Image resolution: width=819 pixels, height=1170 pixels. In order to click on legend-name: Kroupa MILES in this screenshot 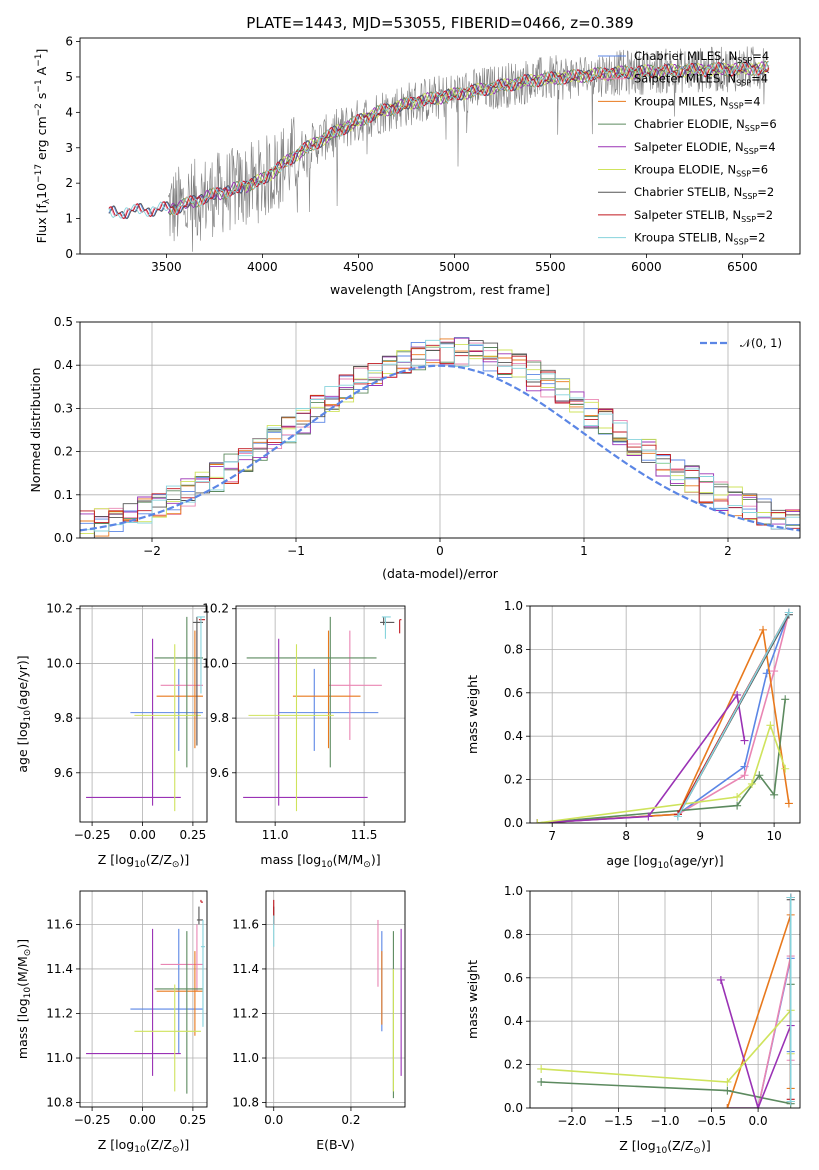, I will do `click(673, 101)`.